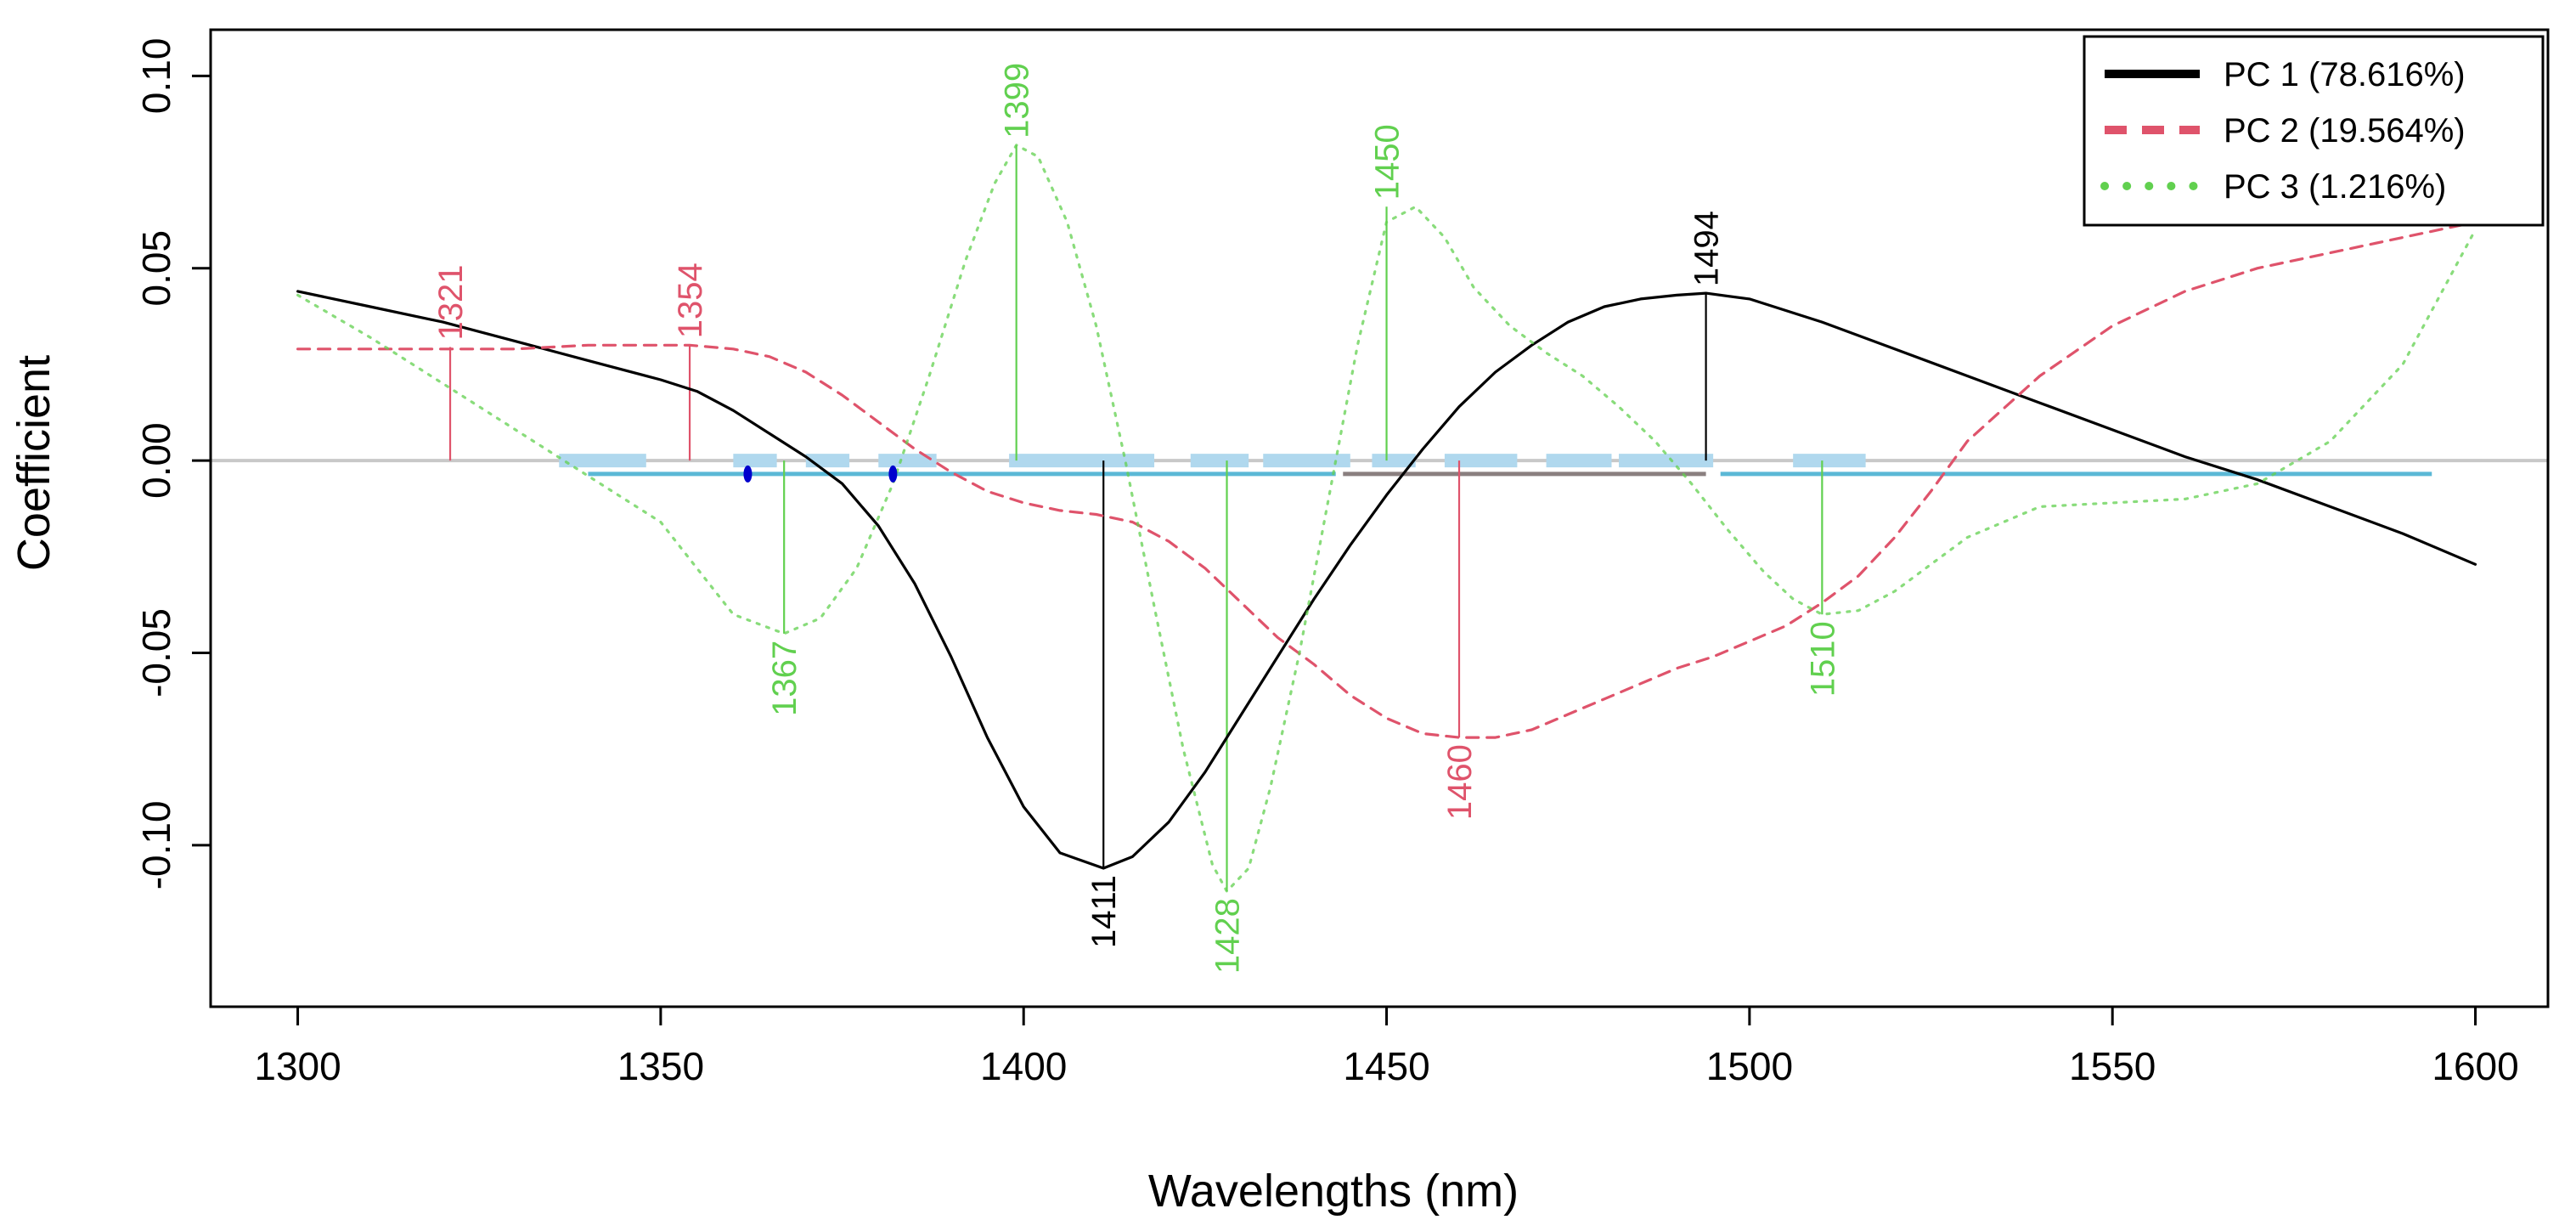  What do you see at coordinates (1017, 100) in the screenshot?
I see `annotation-label-1399: 1399` at bounding box center [1017, 100].